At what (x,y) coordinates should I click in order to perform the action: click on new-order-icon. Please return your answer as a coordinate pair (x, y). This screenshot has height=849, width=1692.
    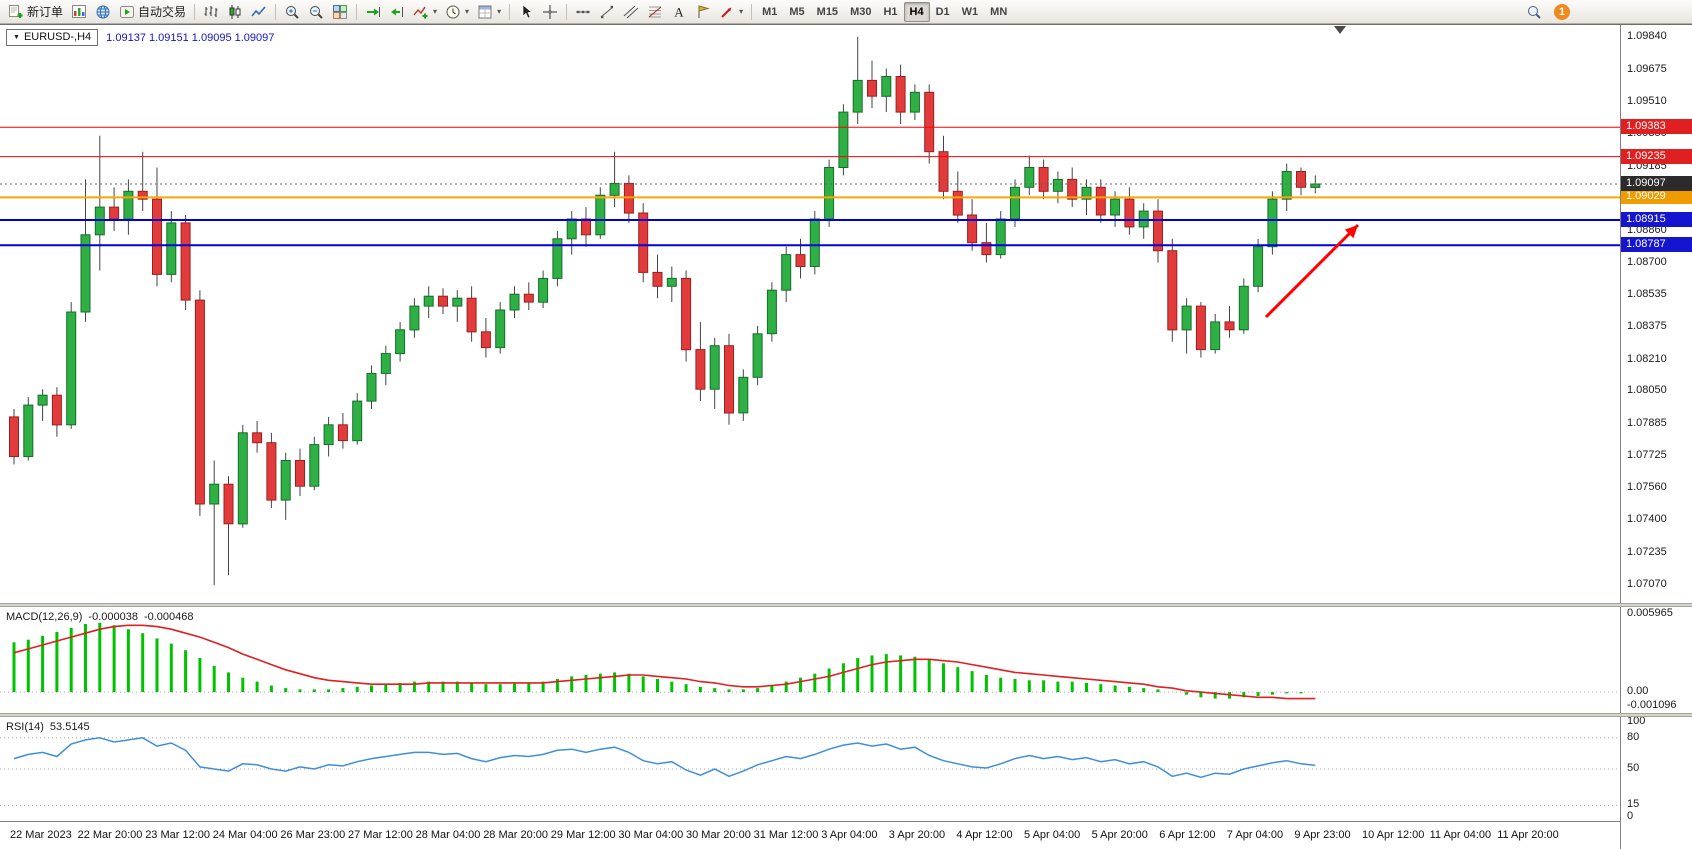
    Looking at the image, I should click on (16, 12).